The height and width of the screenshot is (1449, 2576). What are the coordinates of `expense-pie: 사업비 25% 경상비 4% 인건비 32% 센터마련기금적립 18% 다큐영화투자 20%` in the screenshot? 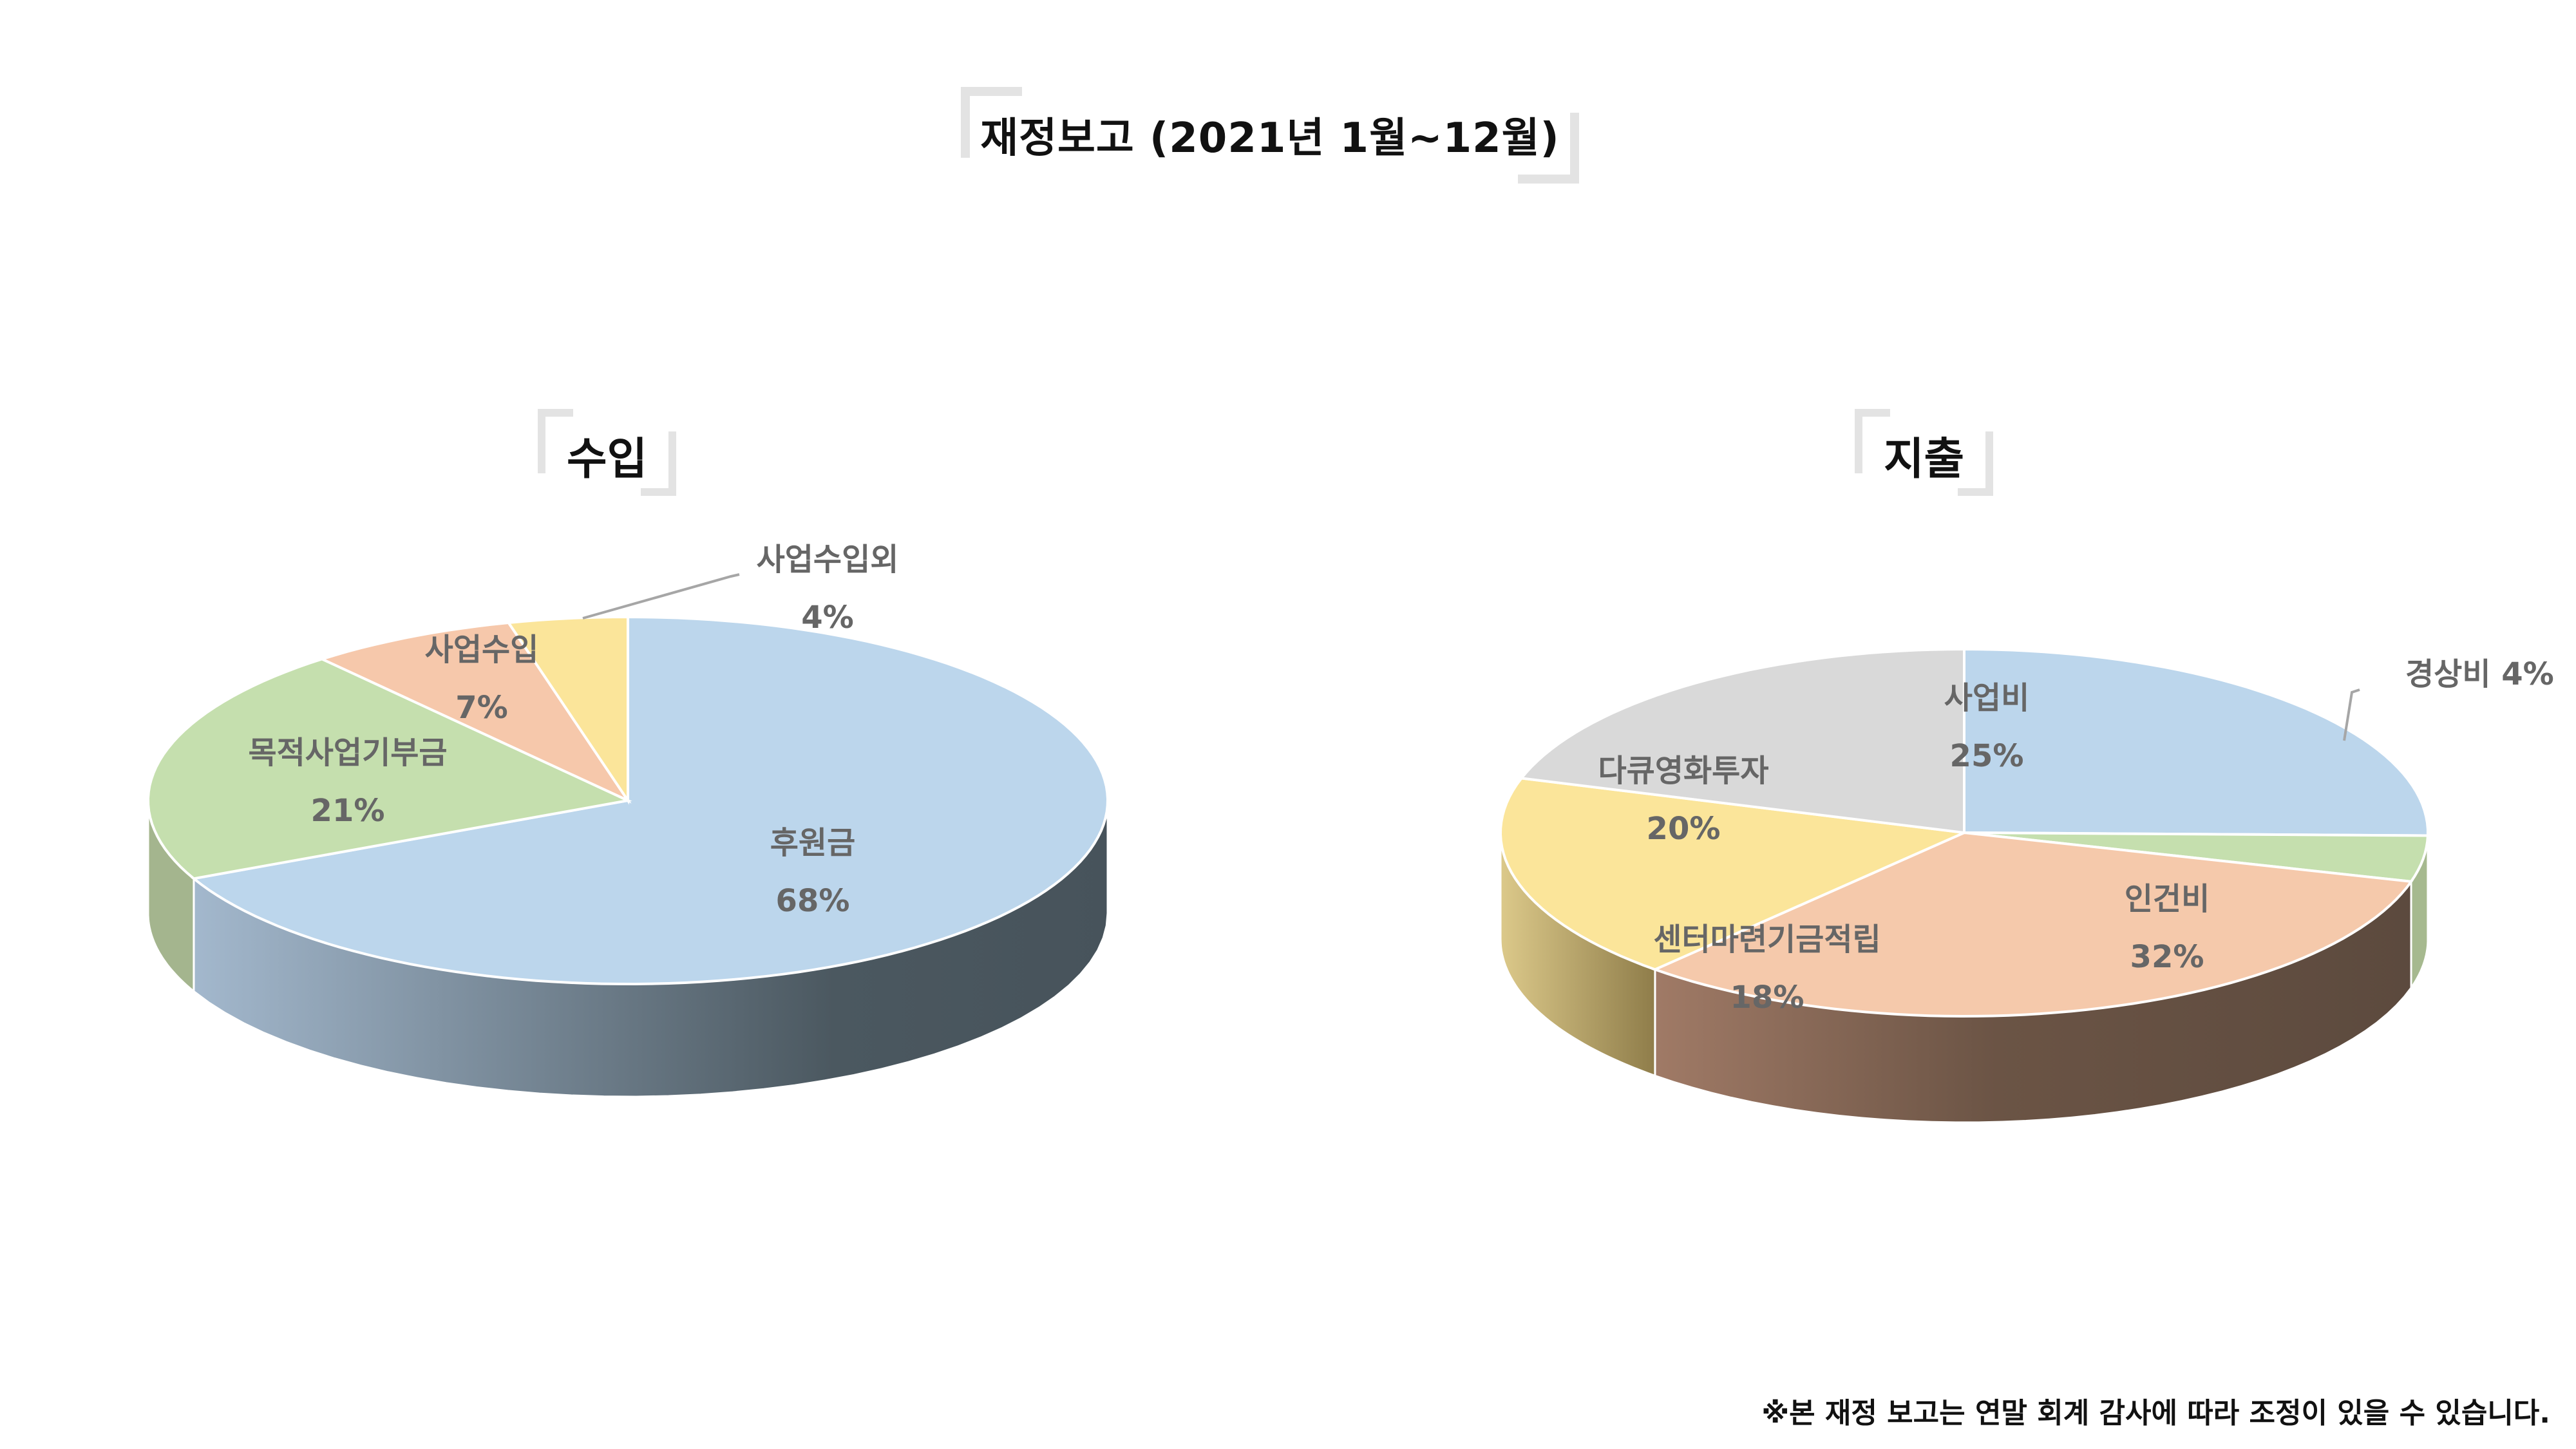 It's located at (2026, 885).